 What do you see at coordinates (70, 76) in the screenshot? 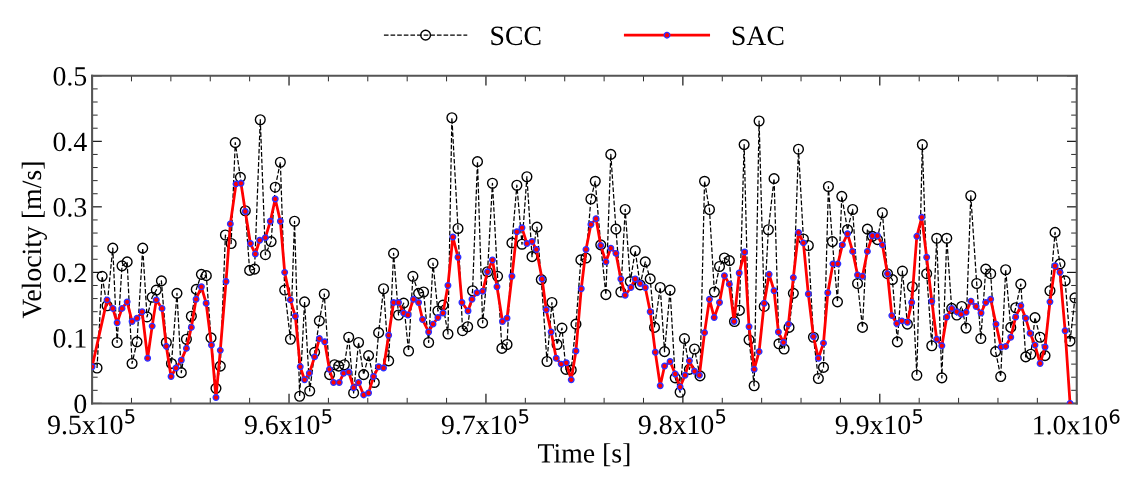
I see `y-tick-label: 0.5` at bounding box center [70, 76].